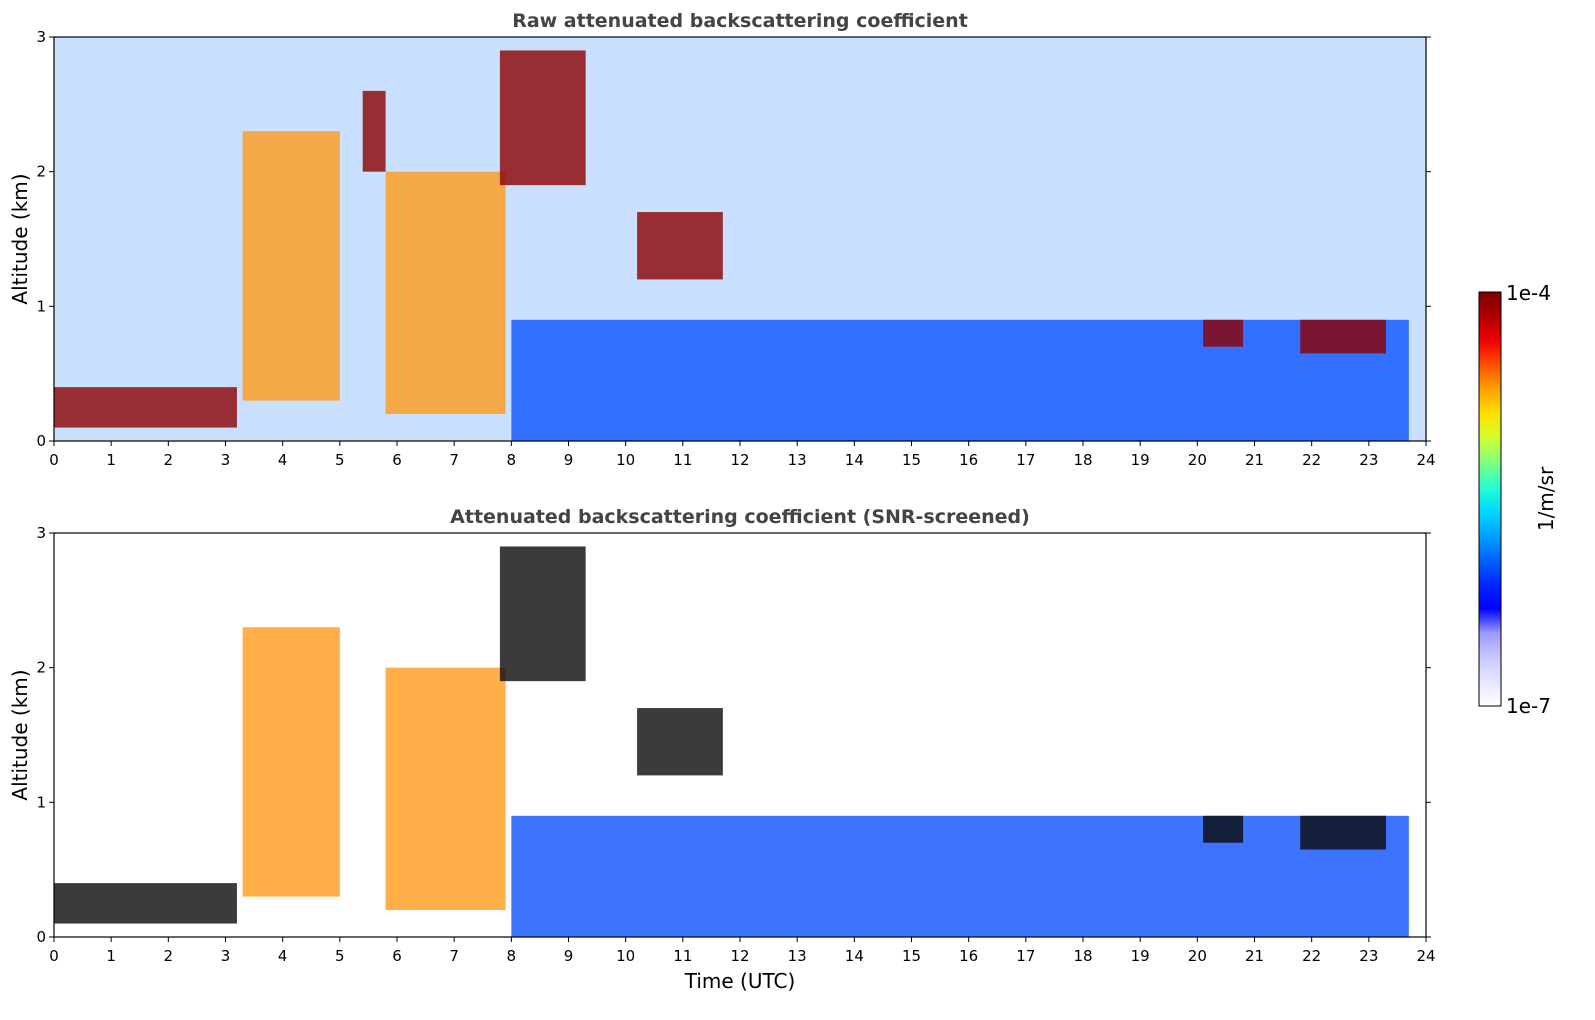  I want to click on colorbar-label: 1/m/sr, so click(1546, 498).